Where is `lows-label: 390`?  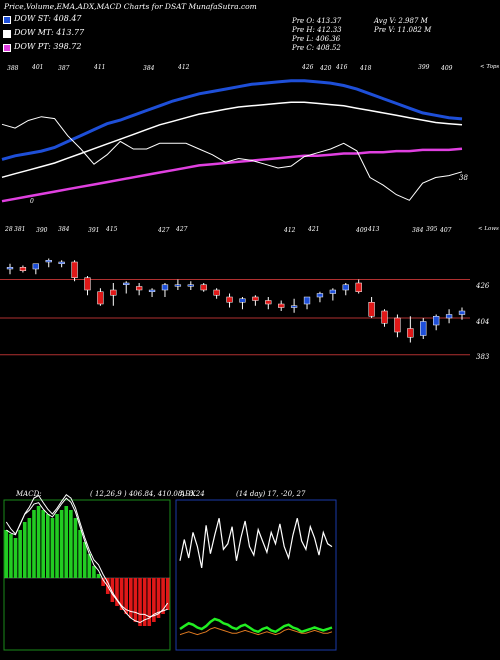
lows-label: 390 is located at coordinates (42, 230).